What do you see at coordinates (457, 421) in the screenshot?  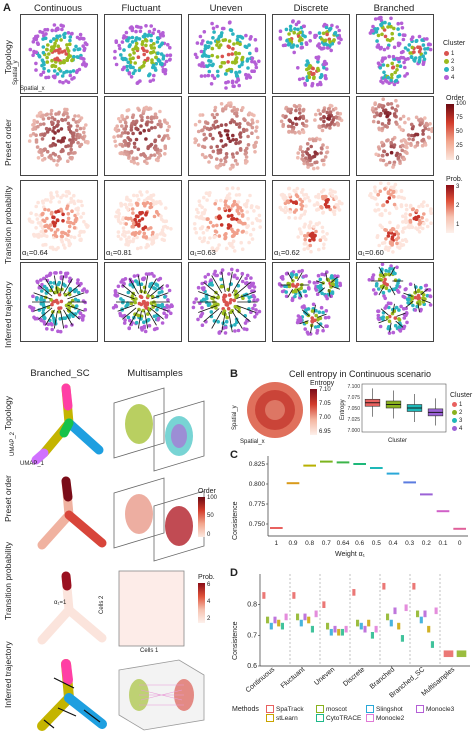 I see `legend-item: 3` at bounding box center [457, 421].